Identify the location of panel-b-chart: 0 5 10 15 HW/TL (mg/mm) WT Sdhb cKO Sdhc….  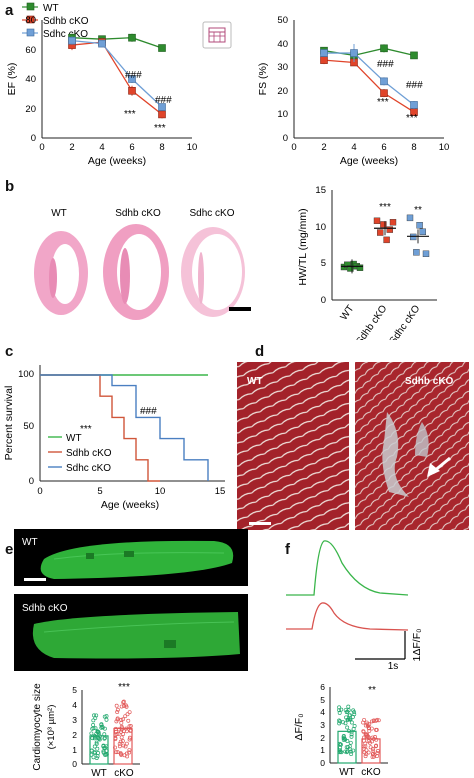
(367, 262).